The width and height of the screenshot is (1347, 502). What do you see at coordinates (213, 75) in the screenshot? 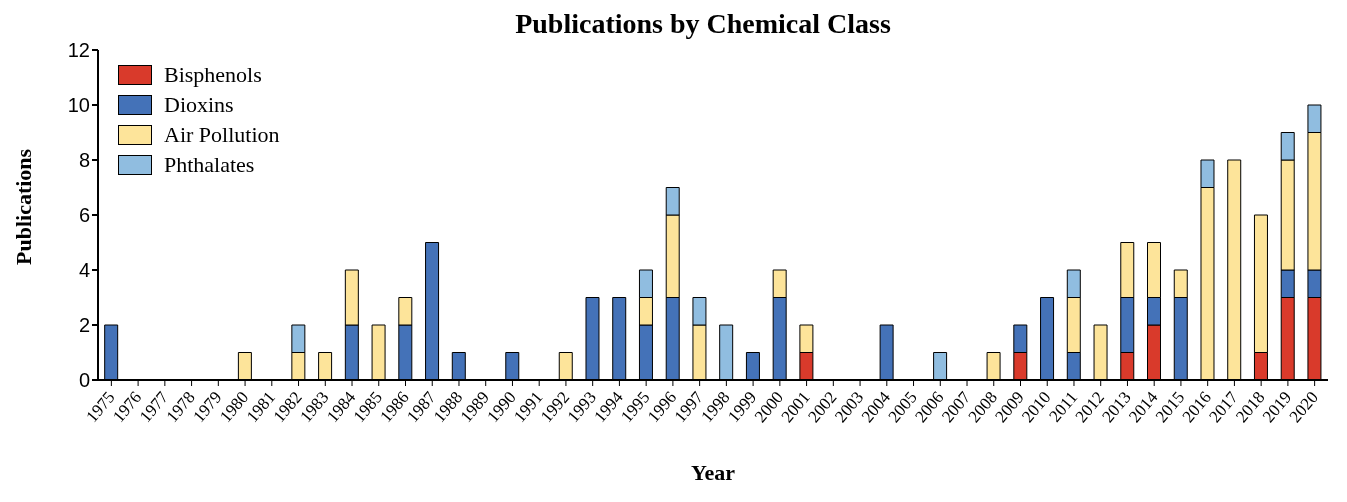
I see `legend-label: Bisphenols` at bounding box center [213, 75].